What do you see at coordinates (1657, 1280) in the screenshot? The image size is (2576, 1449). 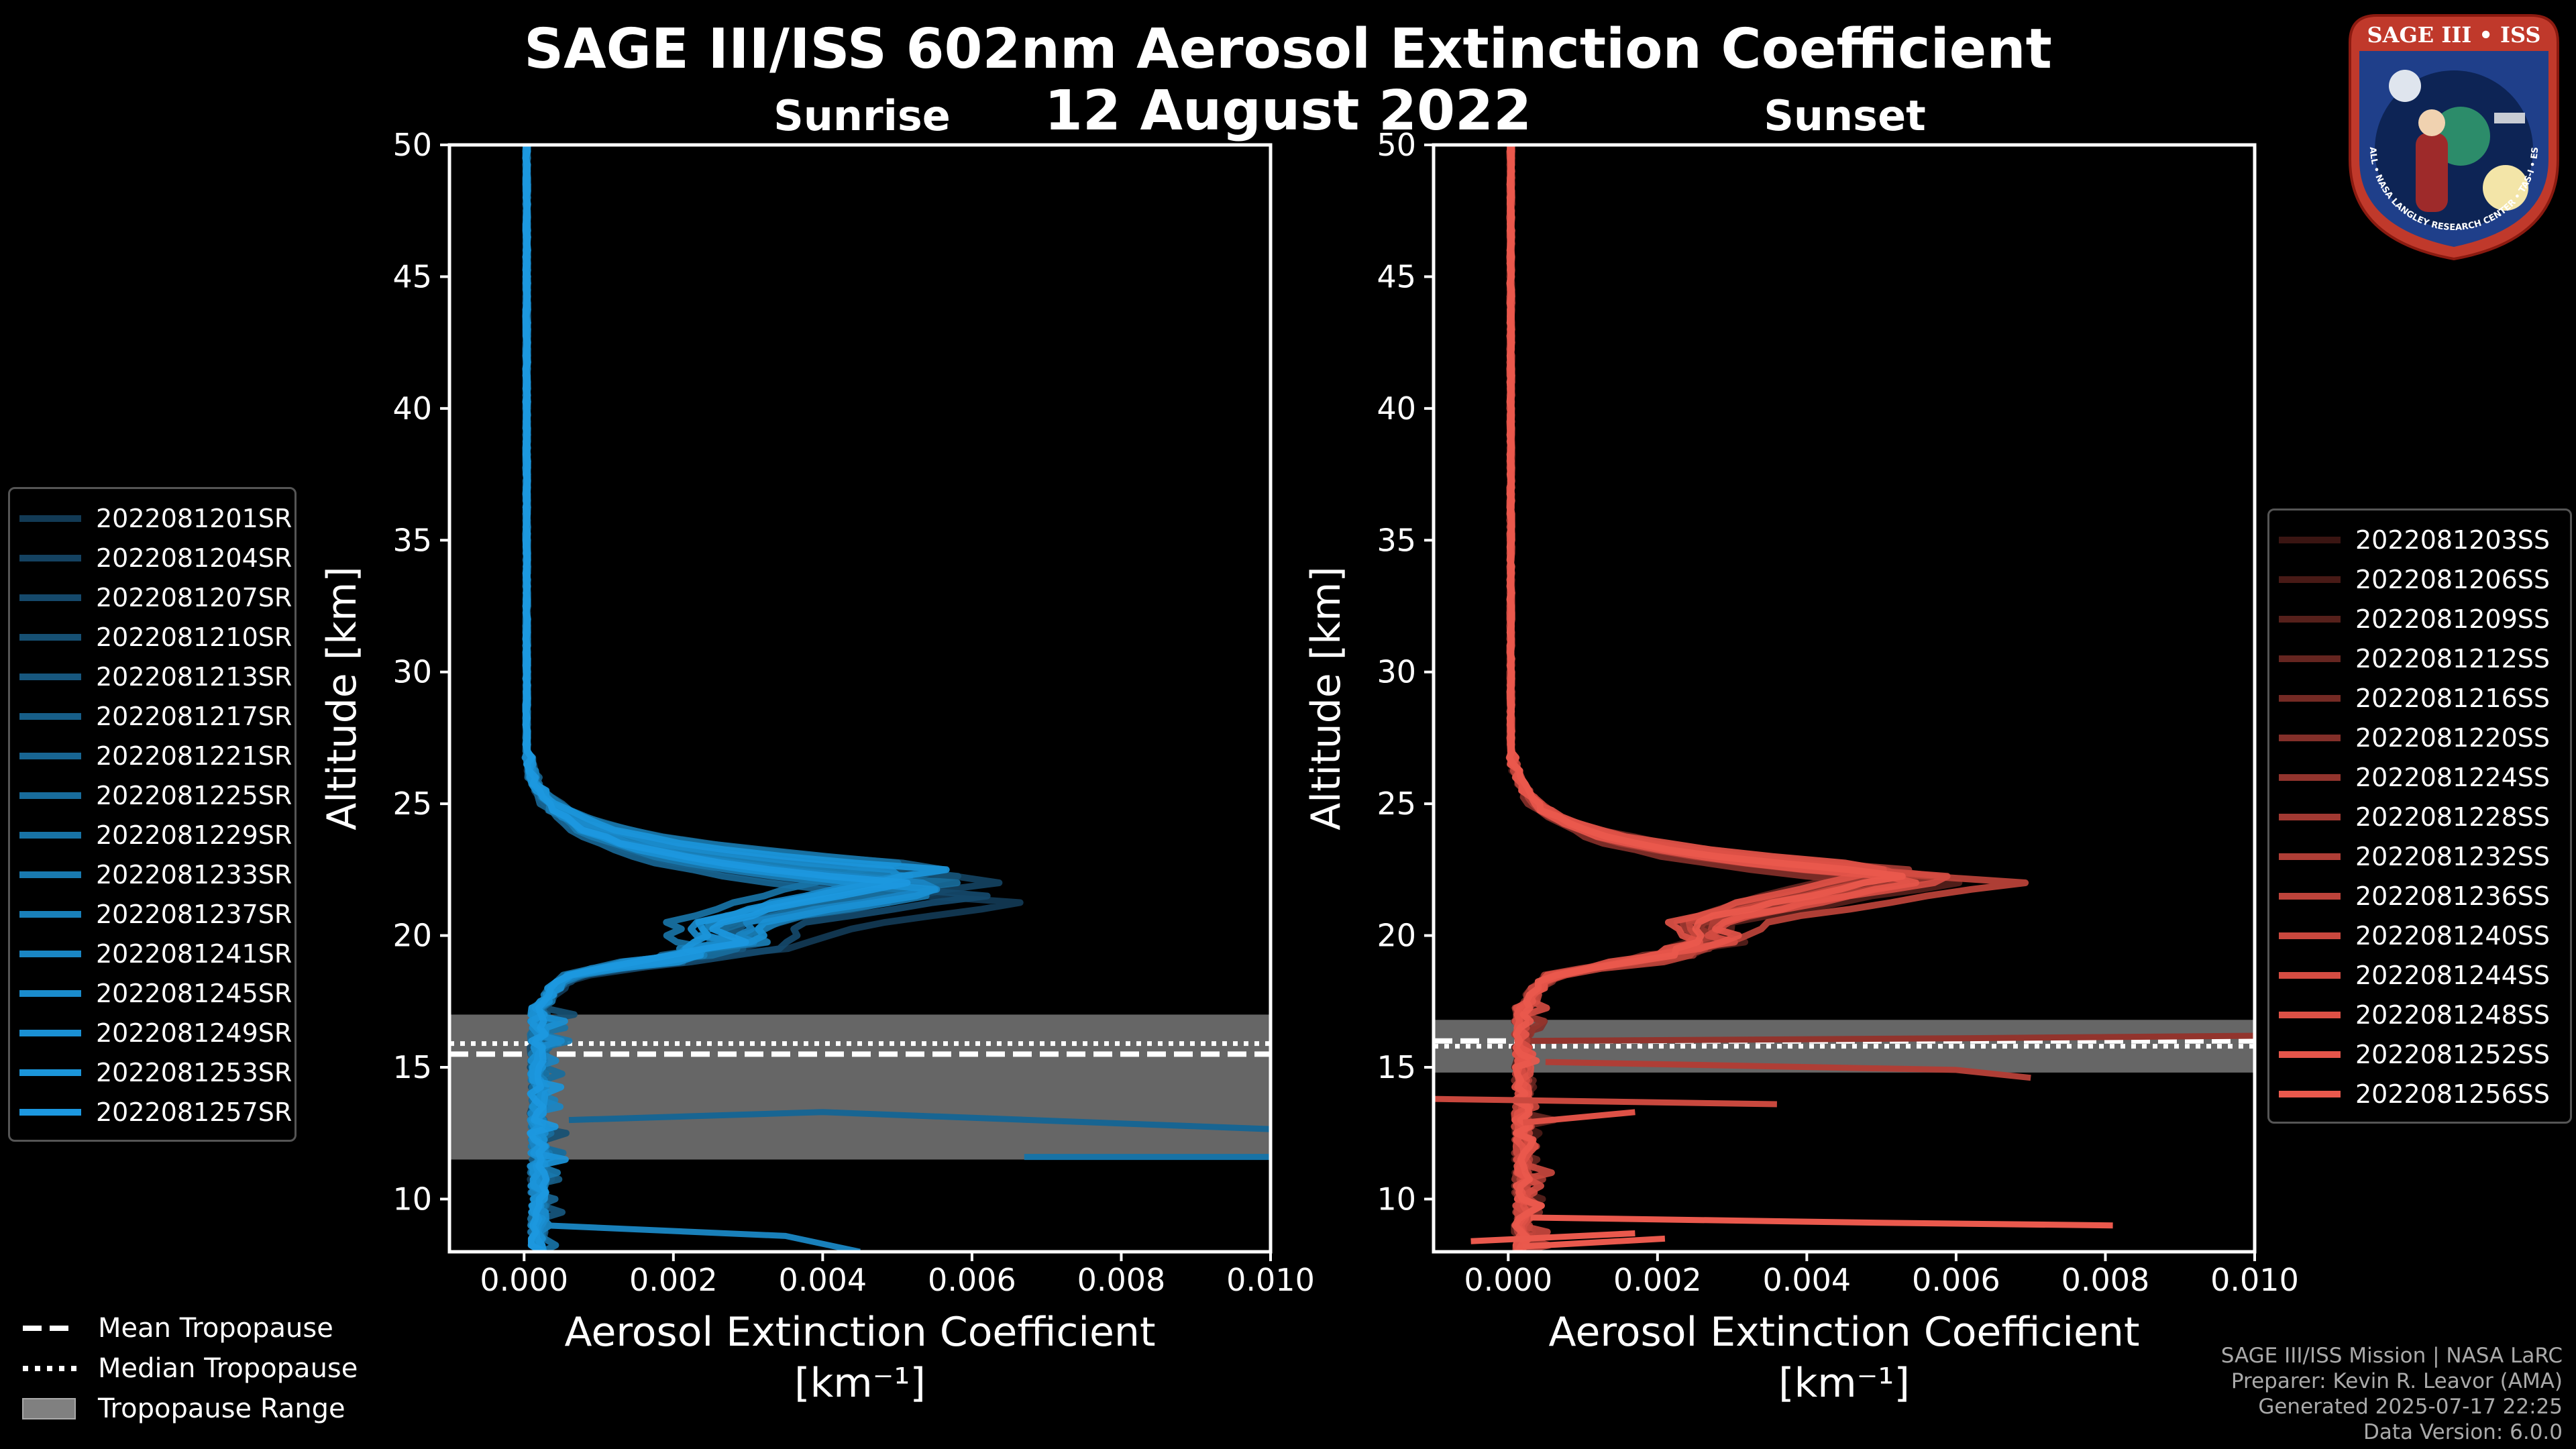 I see `sunset-xtick-label: 0.002` at bounding box center [1657, 1280].